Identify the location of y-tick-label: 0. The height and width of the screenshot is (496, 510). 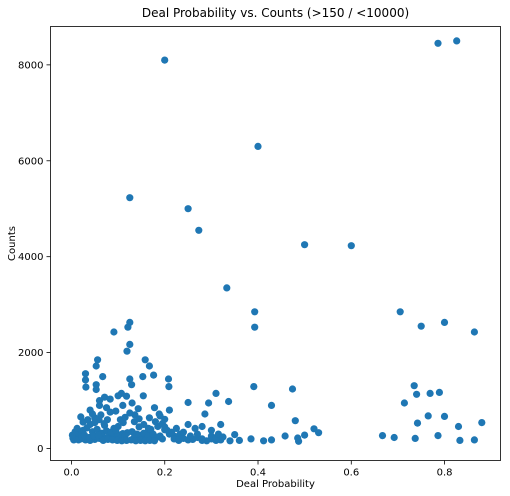
(40, 449).